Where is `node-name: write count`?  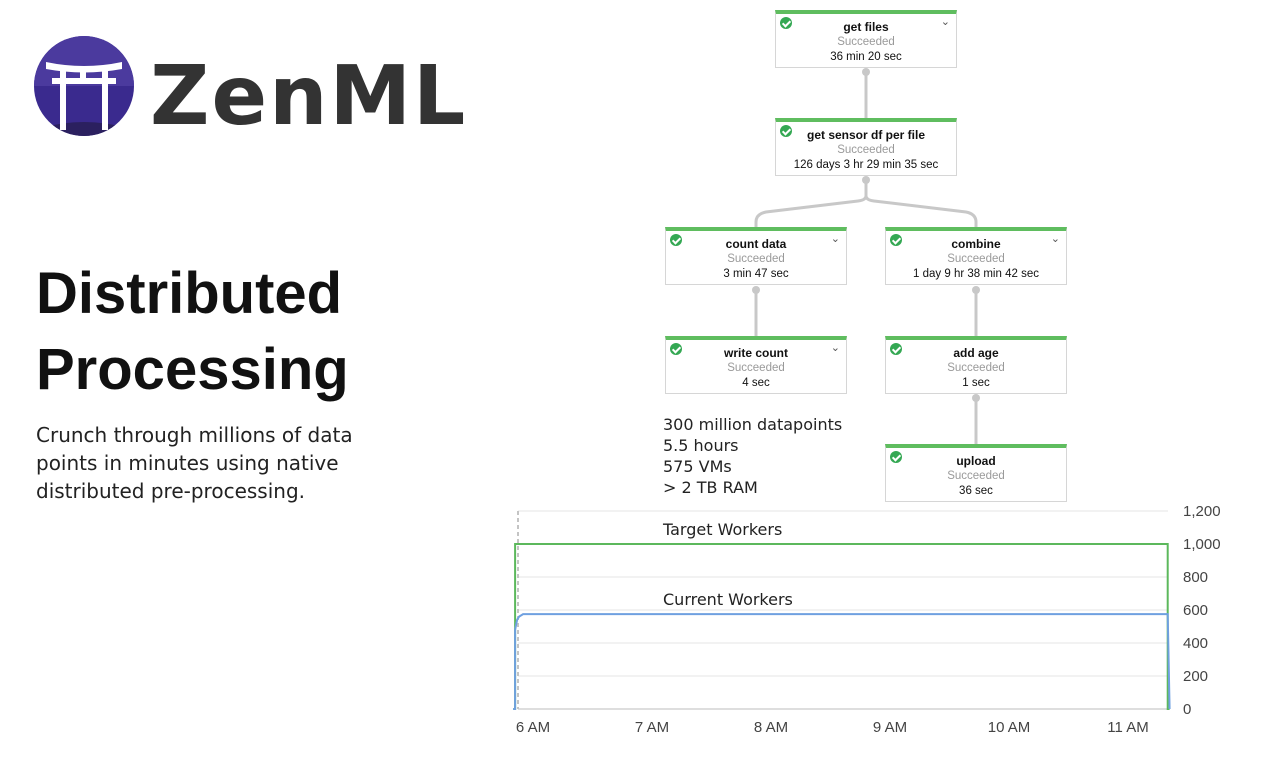
node-name: write count is located at coordinates (755, 353).